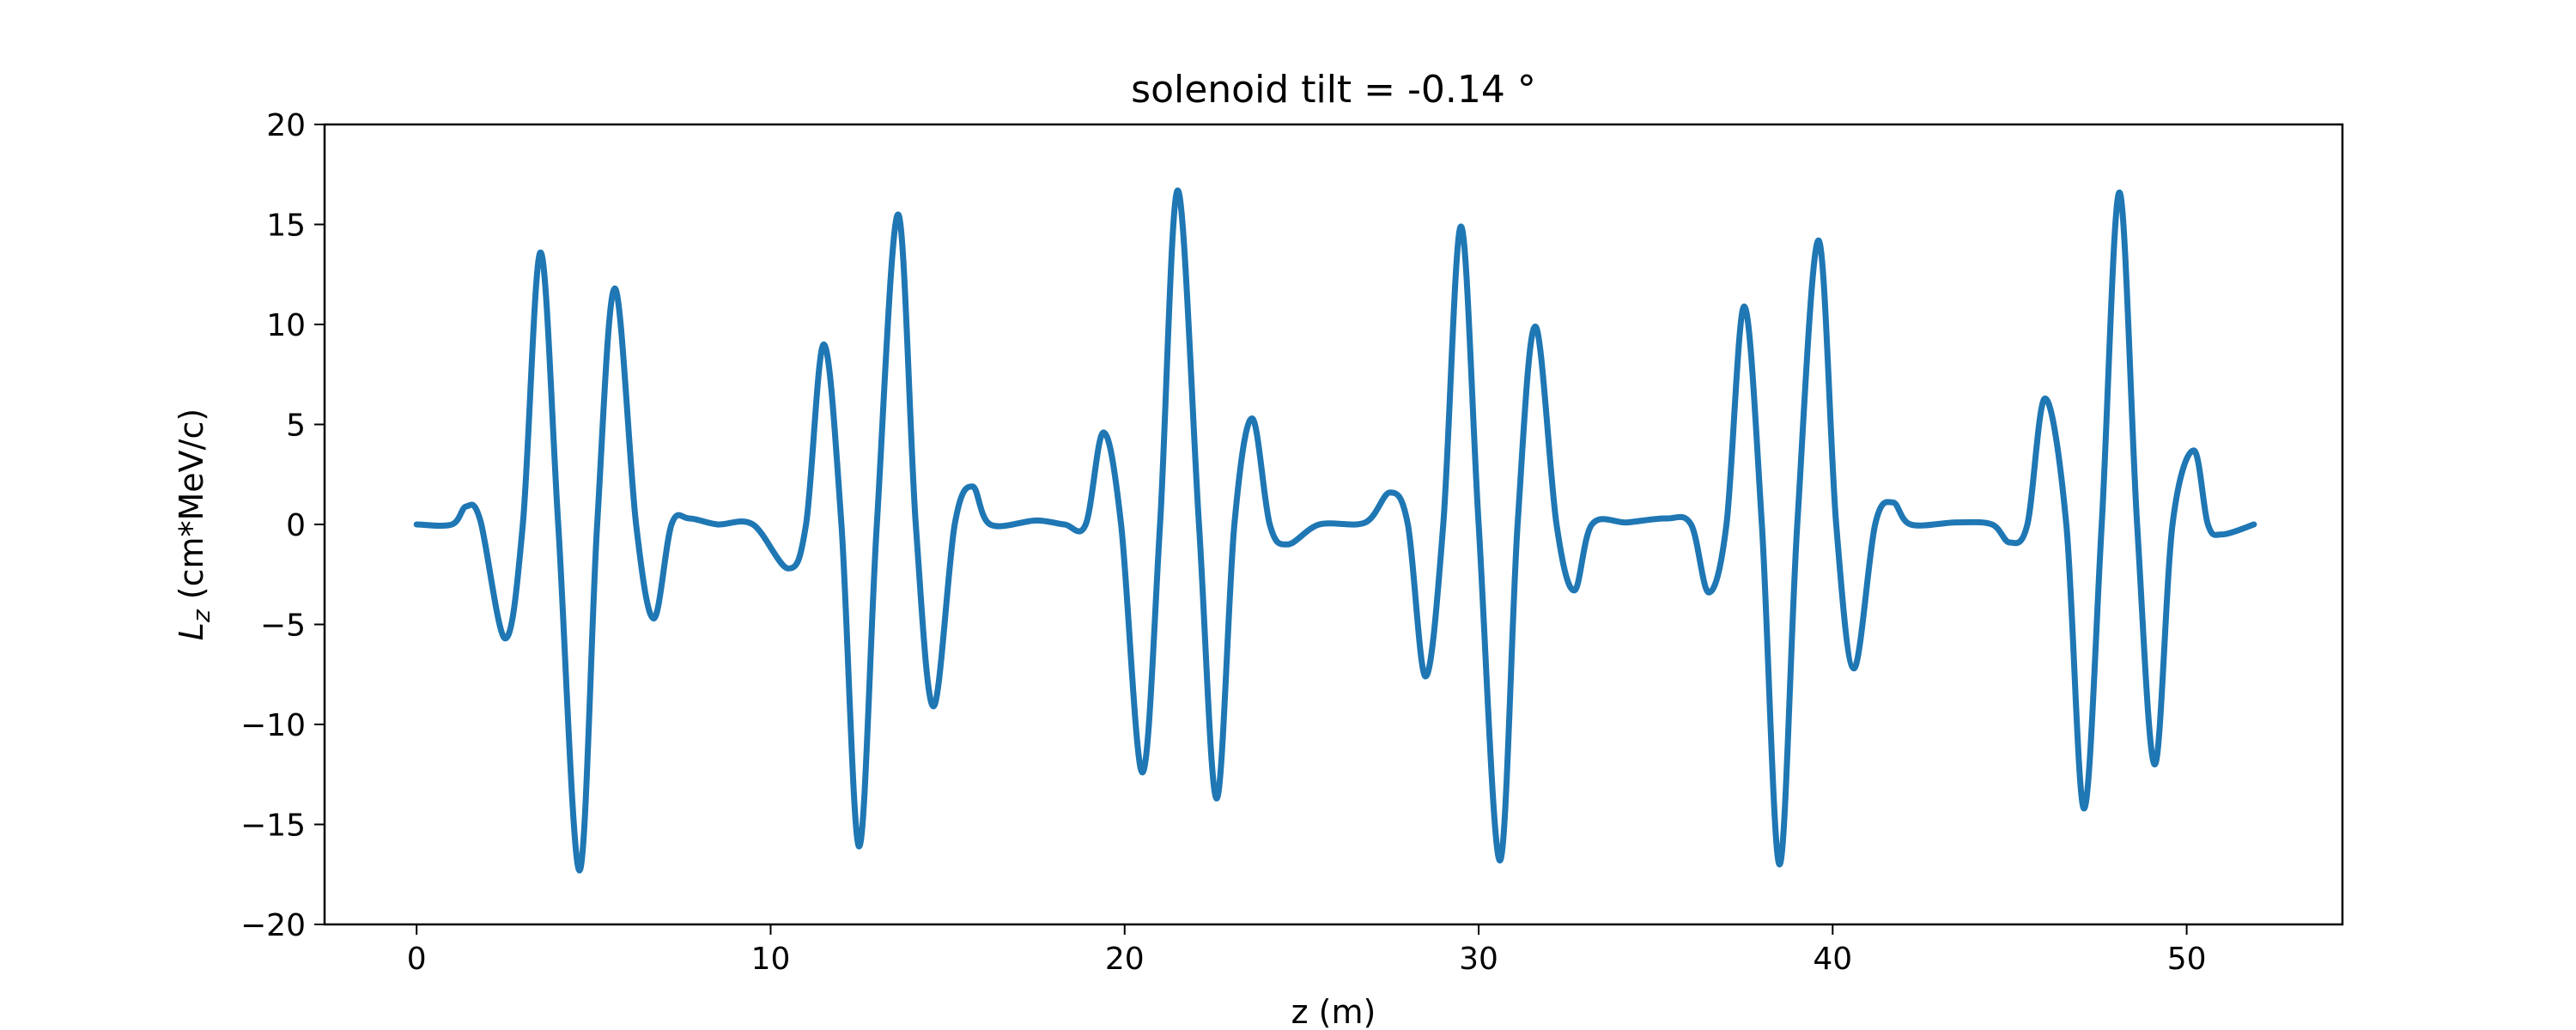 This screenshot has height=1030, width=2576. Describe the element at coordinates (191, 631) in the screenshot. I see `y-axis-label-symbol: L` at that location.